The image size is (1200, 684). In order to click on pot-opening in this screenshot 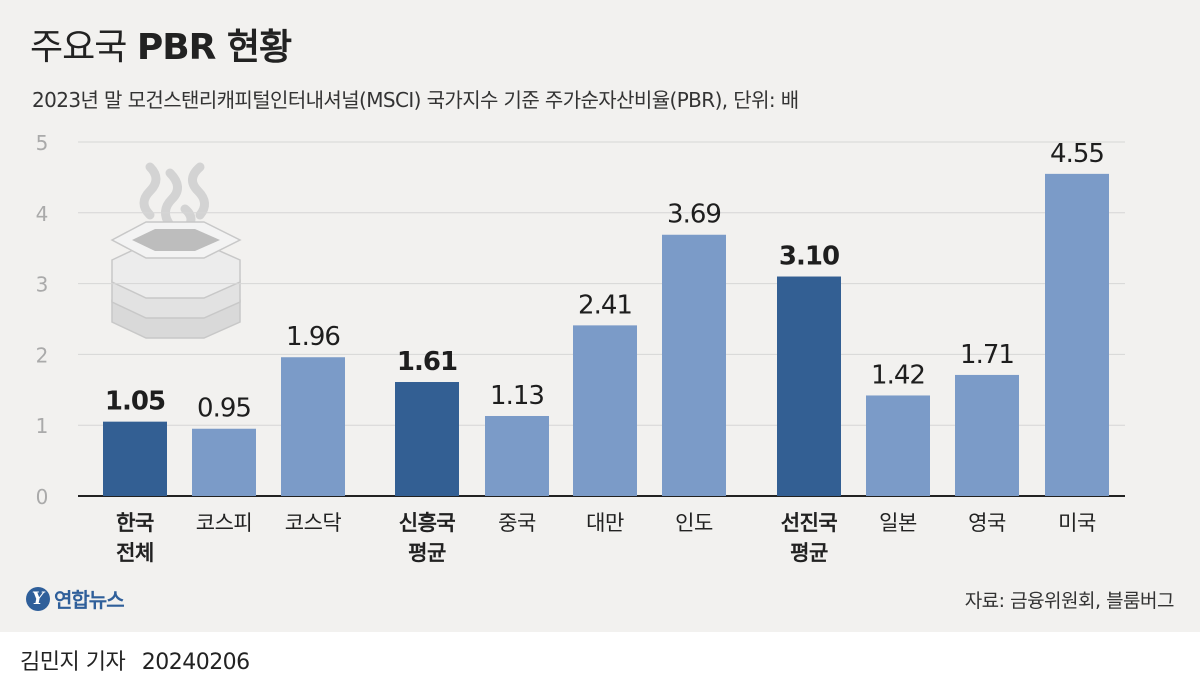, I will do `click(176, 240)`.